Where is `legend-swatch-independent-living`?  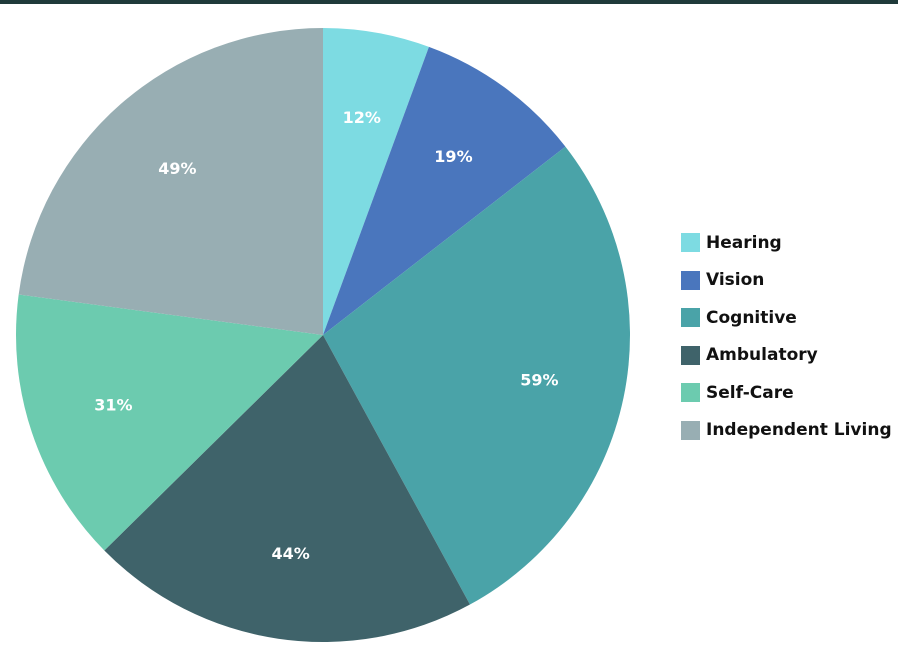 legend-swatch-independent-living is located at coordinates (690, 430).